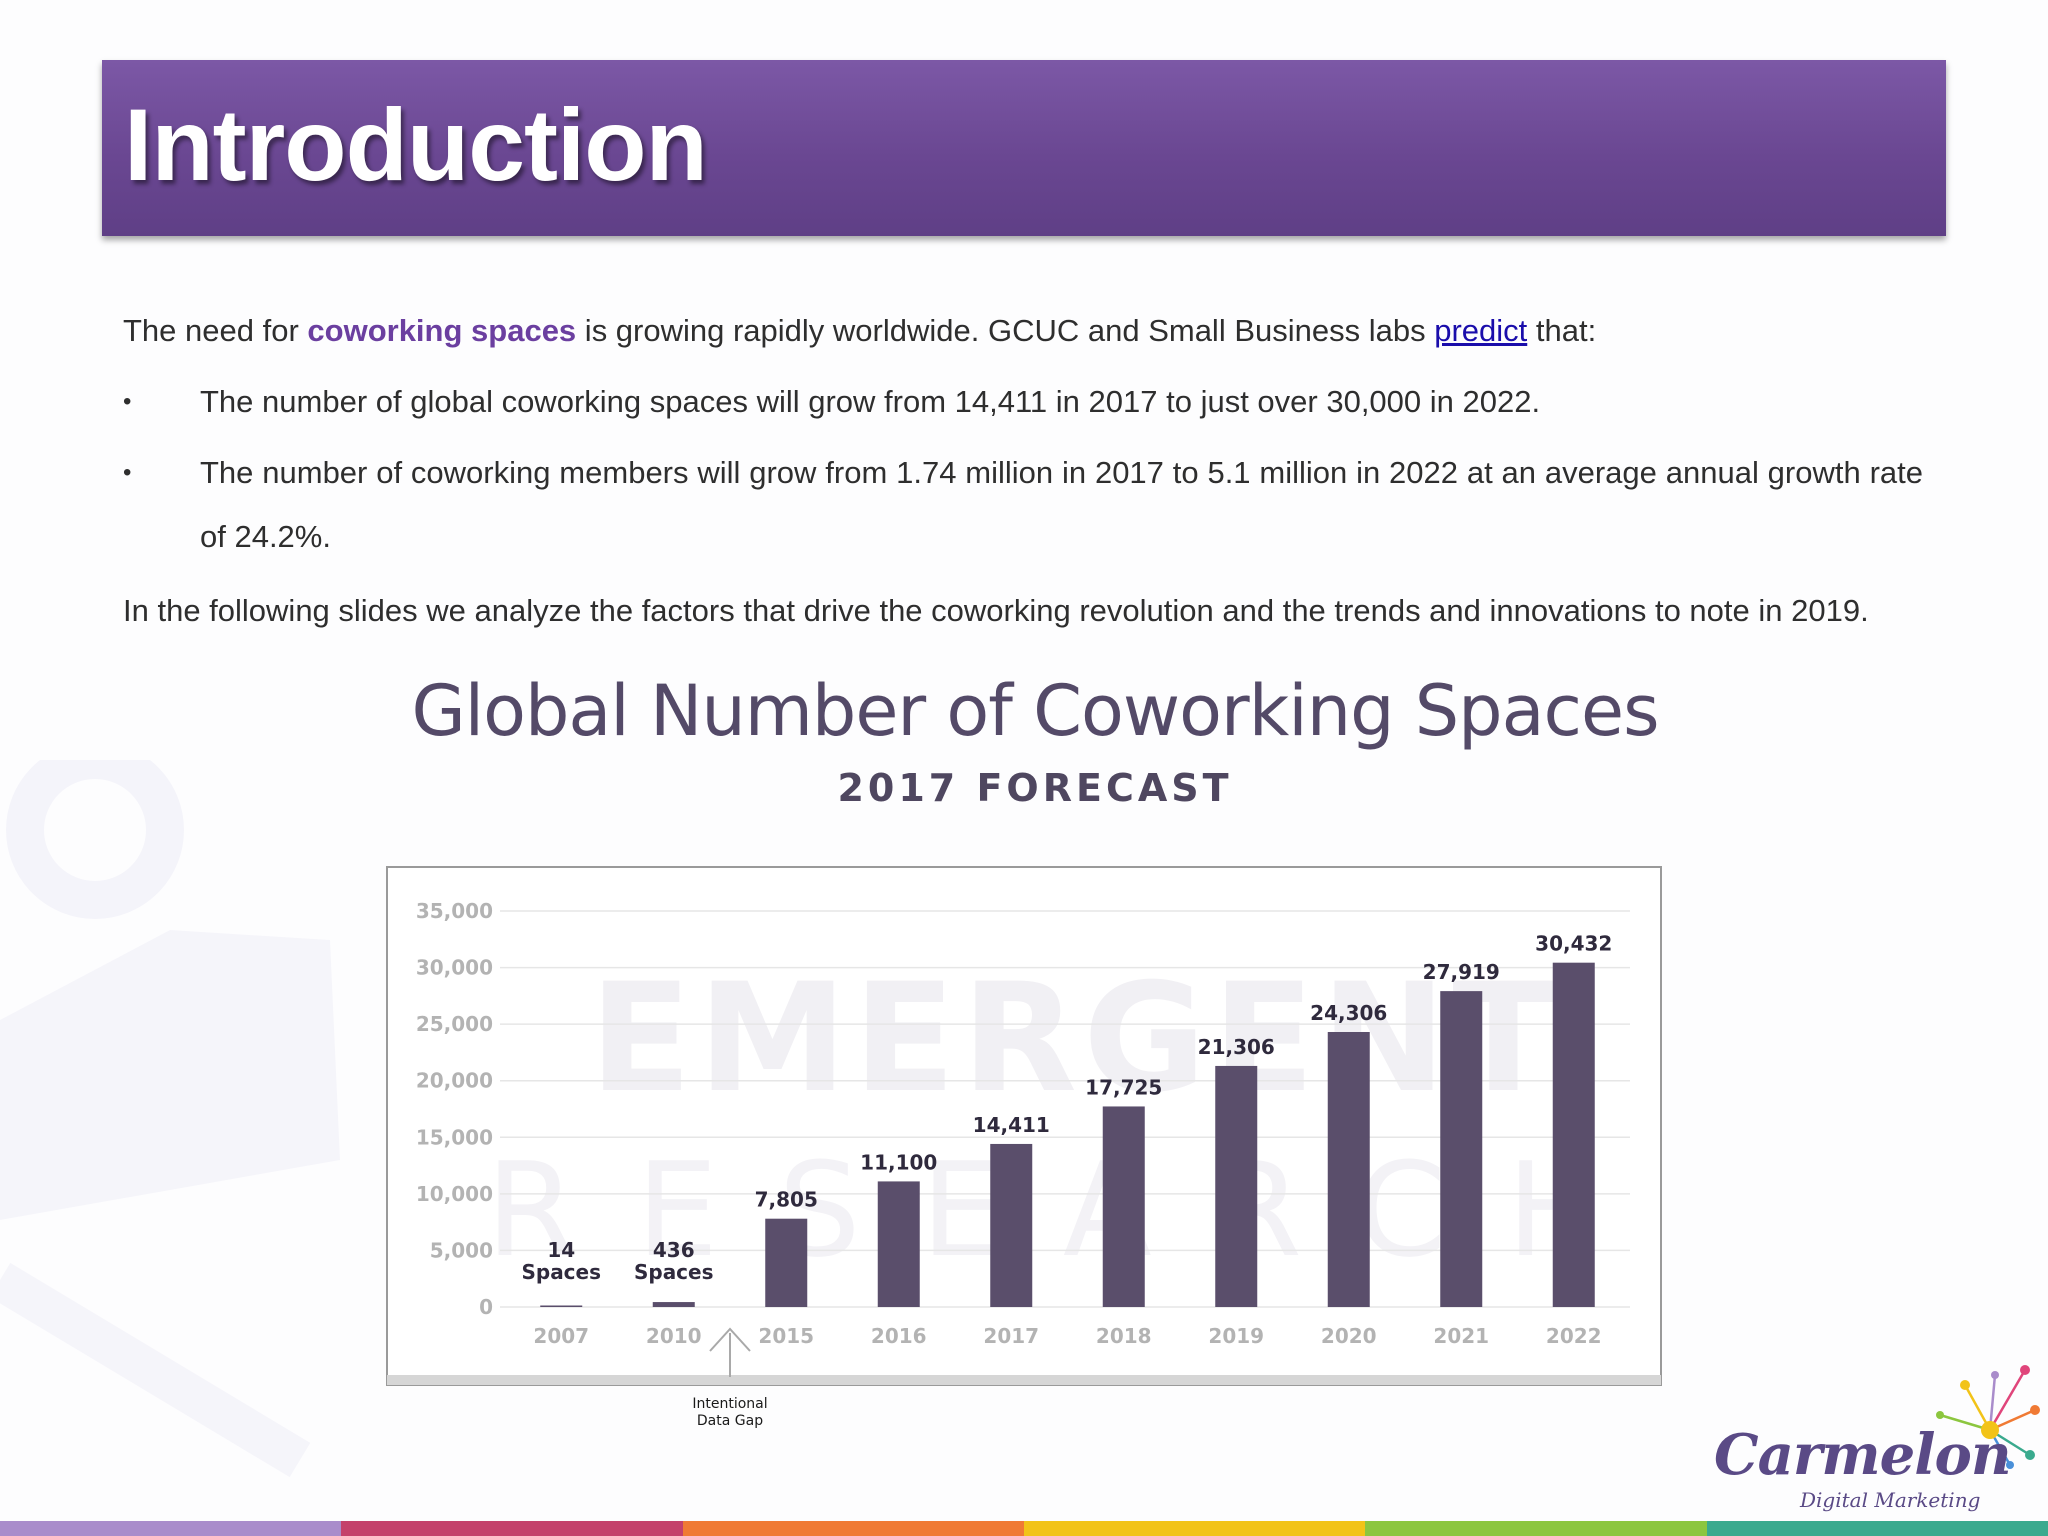  I want to click on intro-text-before: The need for, so click(215, 330).